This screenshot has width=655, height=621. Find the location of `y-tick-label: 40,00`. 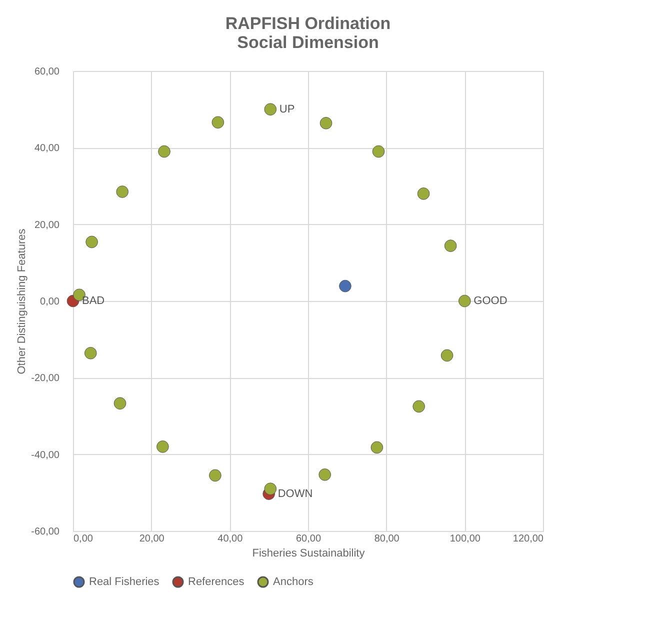

y-tick-label: 40,00 is located at coordinates (47, 148).